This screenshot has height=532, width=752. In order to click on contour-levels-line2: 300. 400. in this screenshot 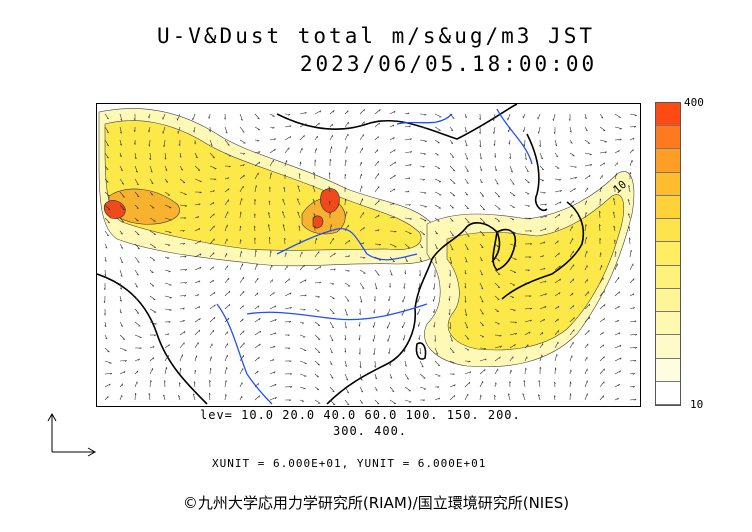, I will do `click(370, 431)`.